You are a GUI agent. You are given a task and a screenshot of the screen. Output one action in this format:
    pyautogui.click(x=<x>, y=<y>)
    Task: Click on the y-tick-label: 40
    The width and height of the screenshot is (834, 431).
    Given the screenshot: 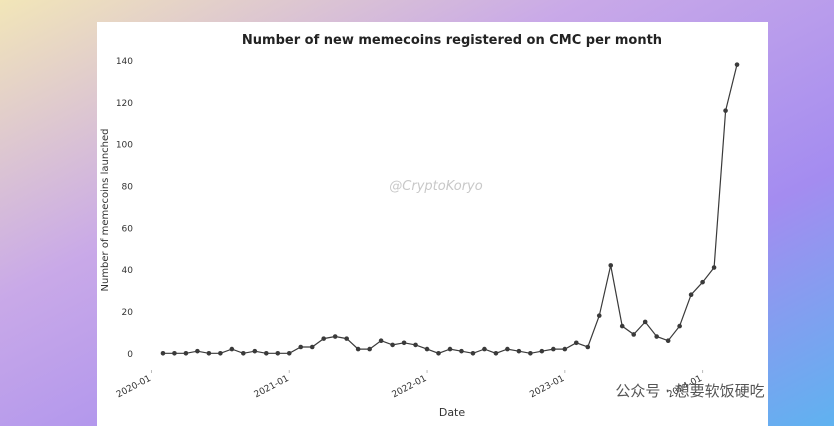 What is the action you would take?
    pyautogui.click(x=128, y=271)
    